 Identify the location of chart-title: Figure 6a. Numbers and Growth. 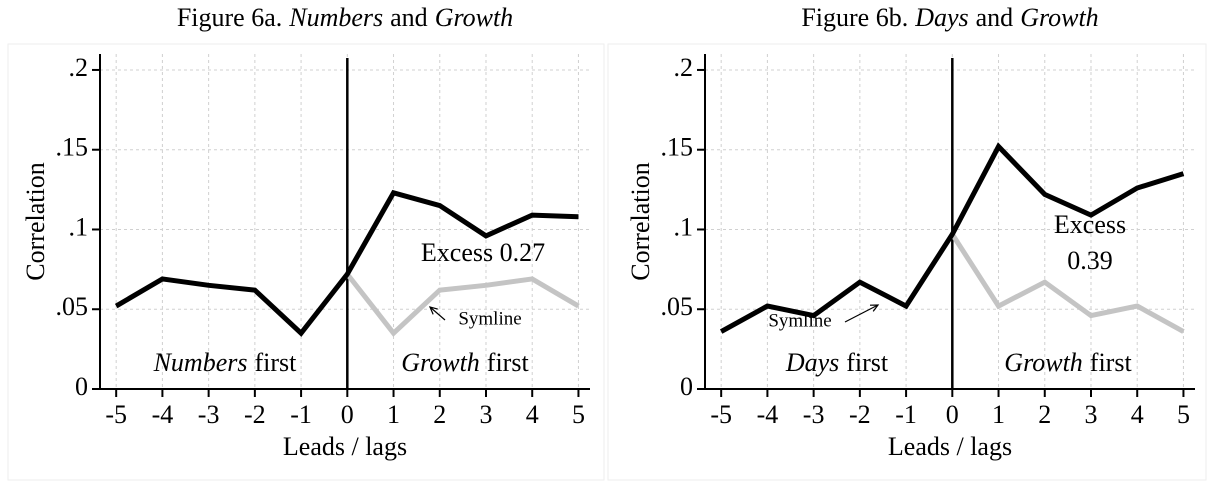
(345, 17).